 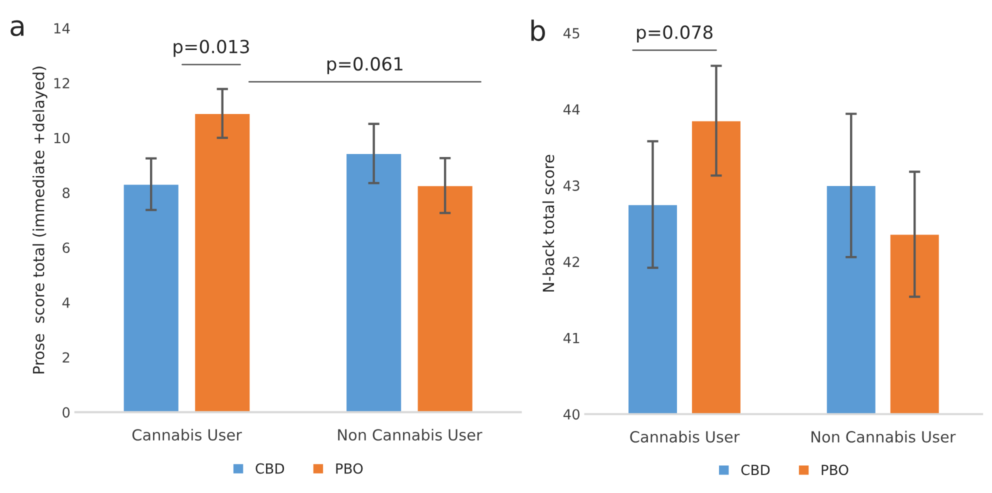 I want to click on y-tick-label: 10, so click(x=62, y=138).